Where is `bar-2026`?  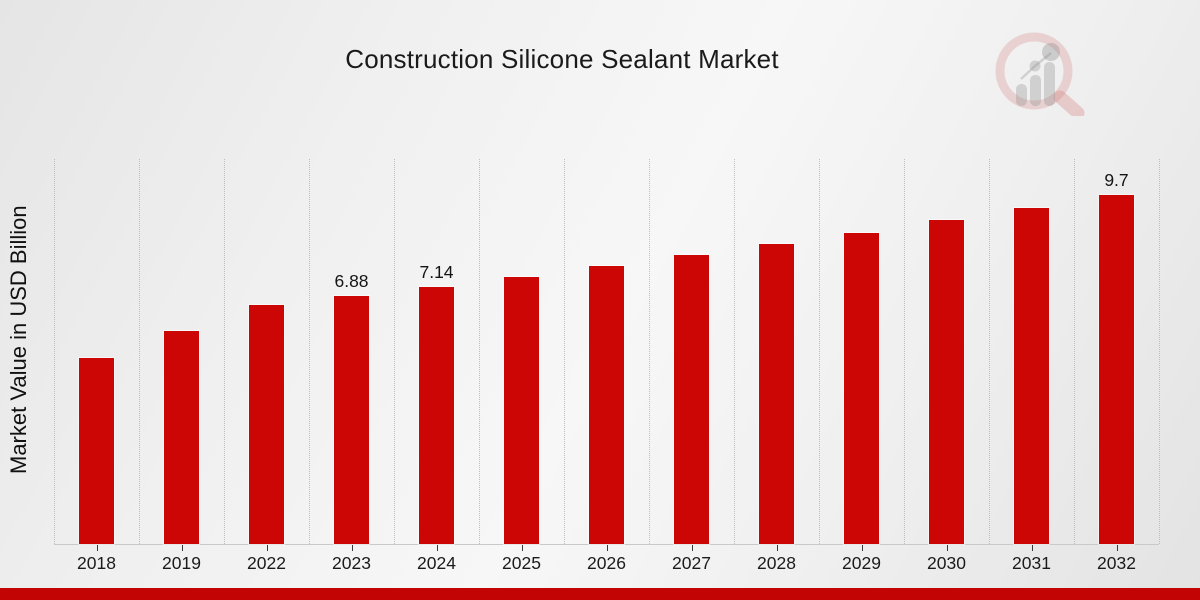 bar-2026 is located at coordinates (606, 405).